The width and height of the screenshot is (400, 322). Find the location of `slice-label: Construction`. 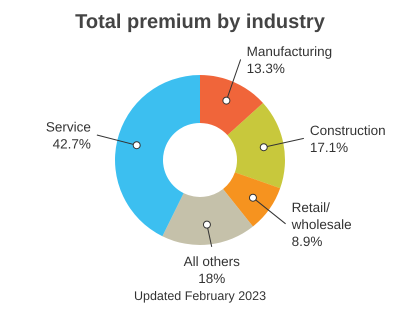

slice-label: Construction is located at coordinates (348, 130).